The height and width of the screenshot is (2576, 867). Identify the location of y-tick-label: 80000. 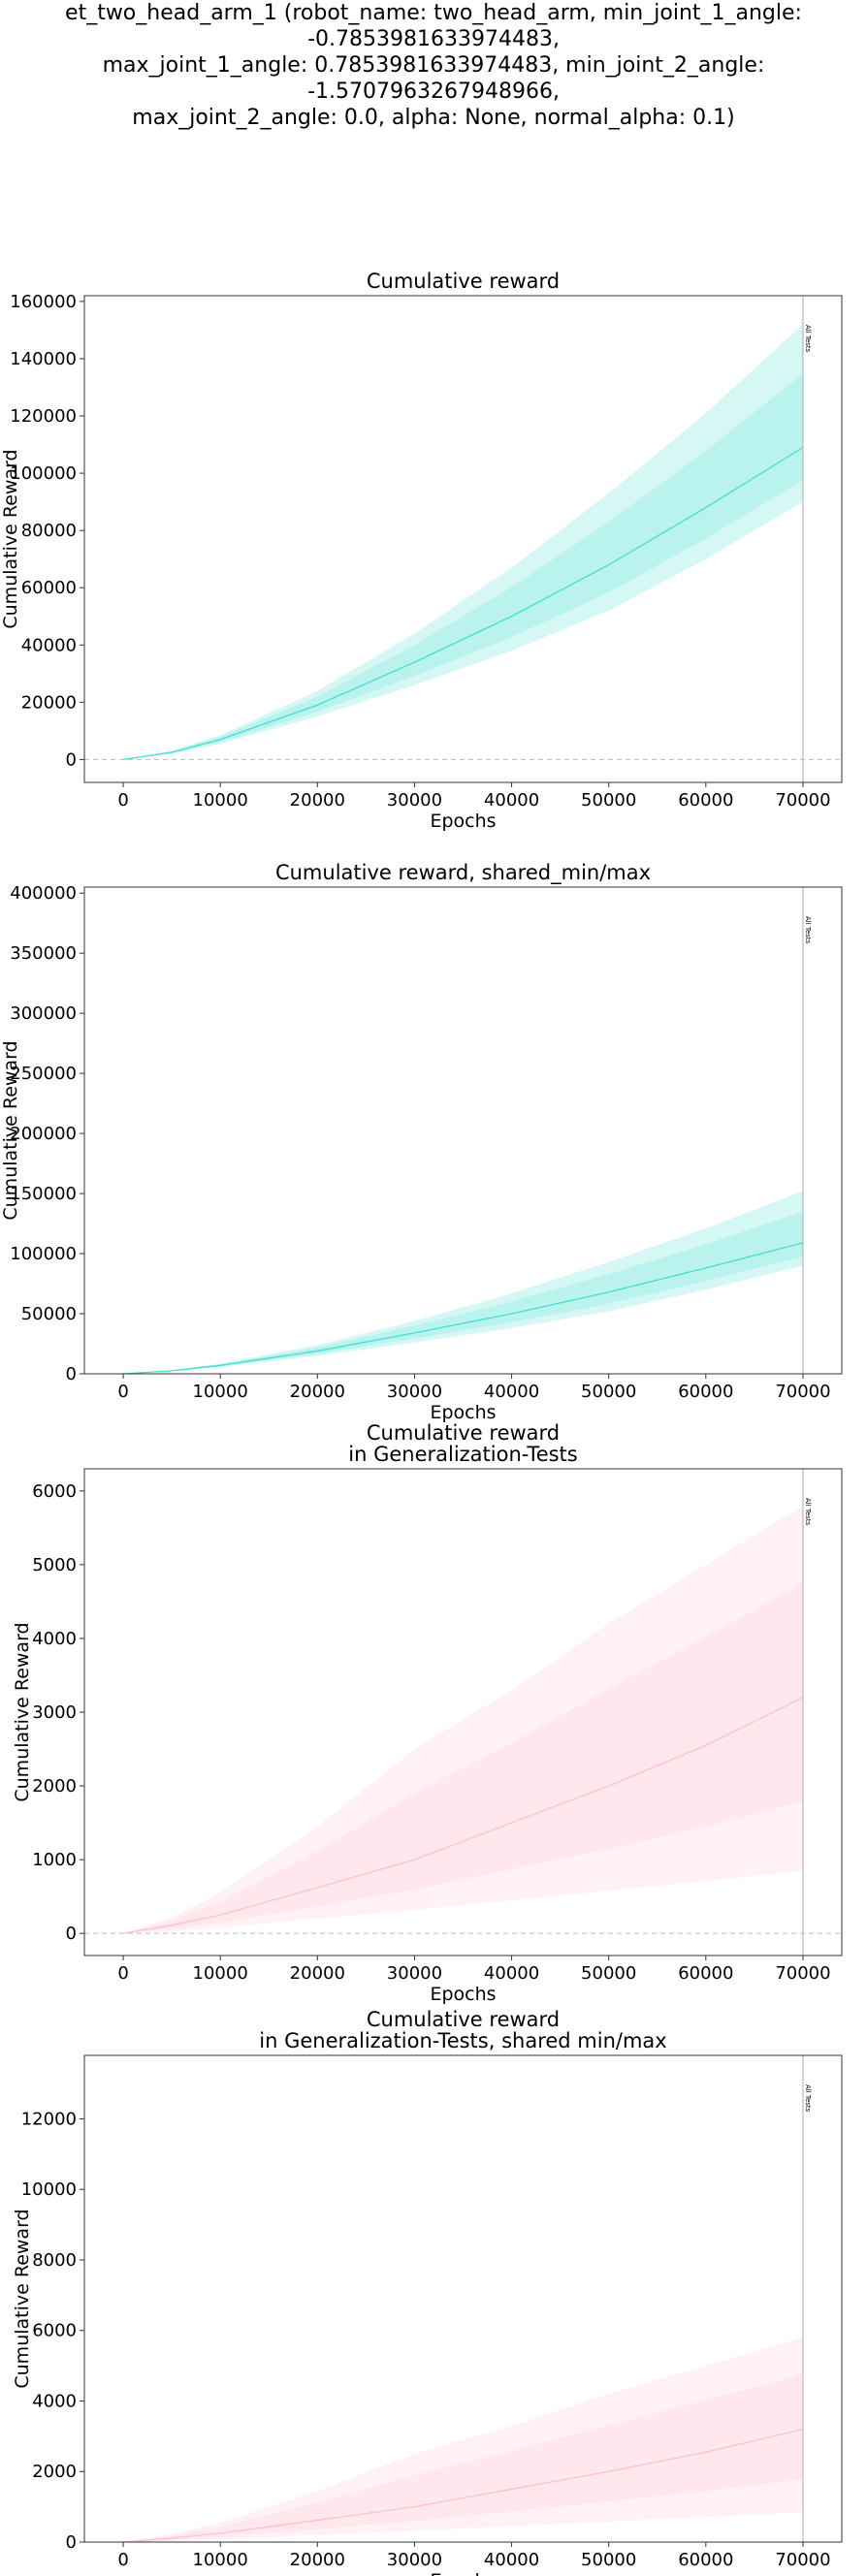
(49, 531).